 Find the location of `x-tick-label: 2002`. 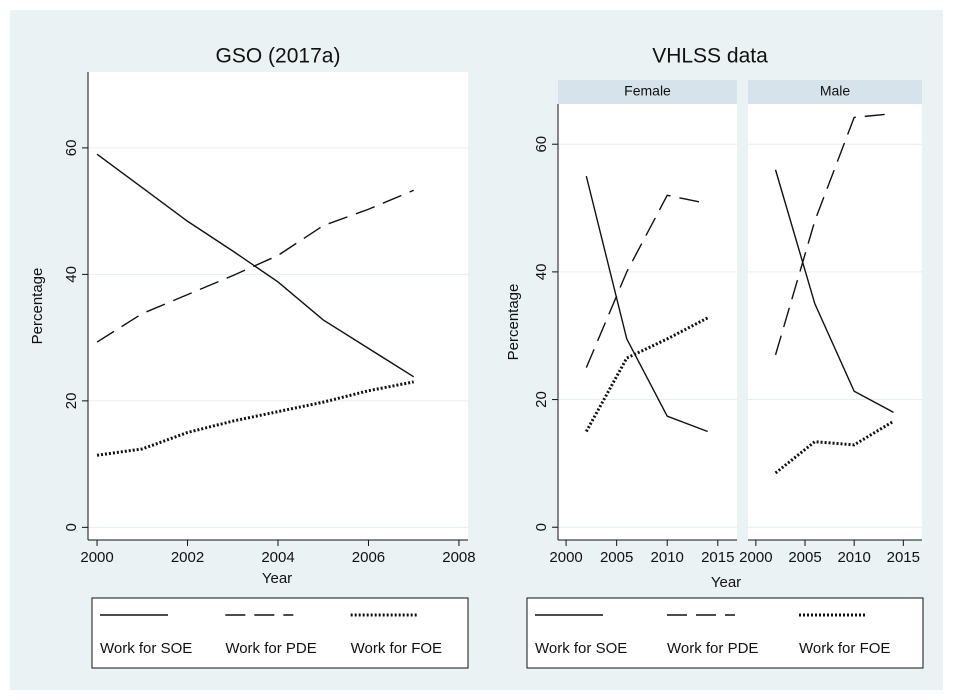

x-tick-label: 2002 is located at coordinates (187, 557).